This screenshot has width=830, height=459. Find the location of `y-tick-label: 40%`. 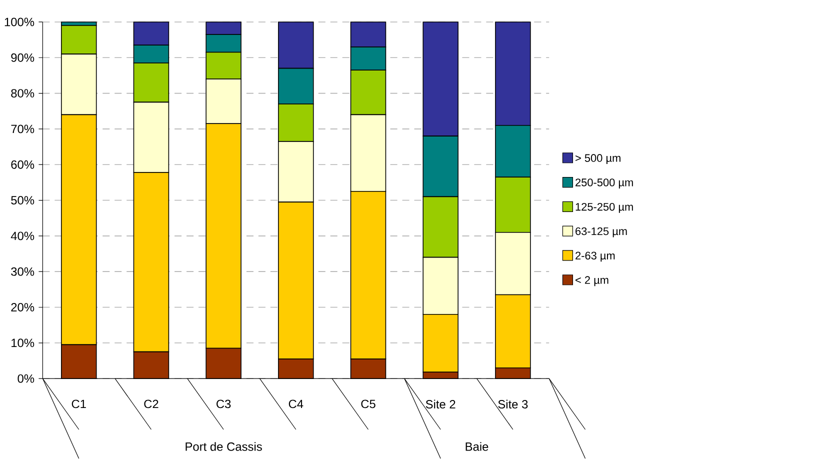

y-tick-label: 40% is located at coordinates (22, 236).